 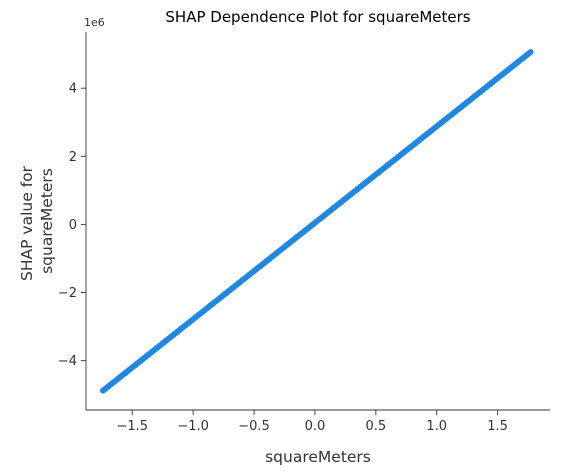 I want to click on y-axis-label-line-2: squareMeters, so click(x=47, y=221).